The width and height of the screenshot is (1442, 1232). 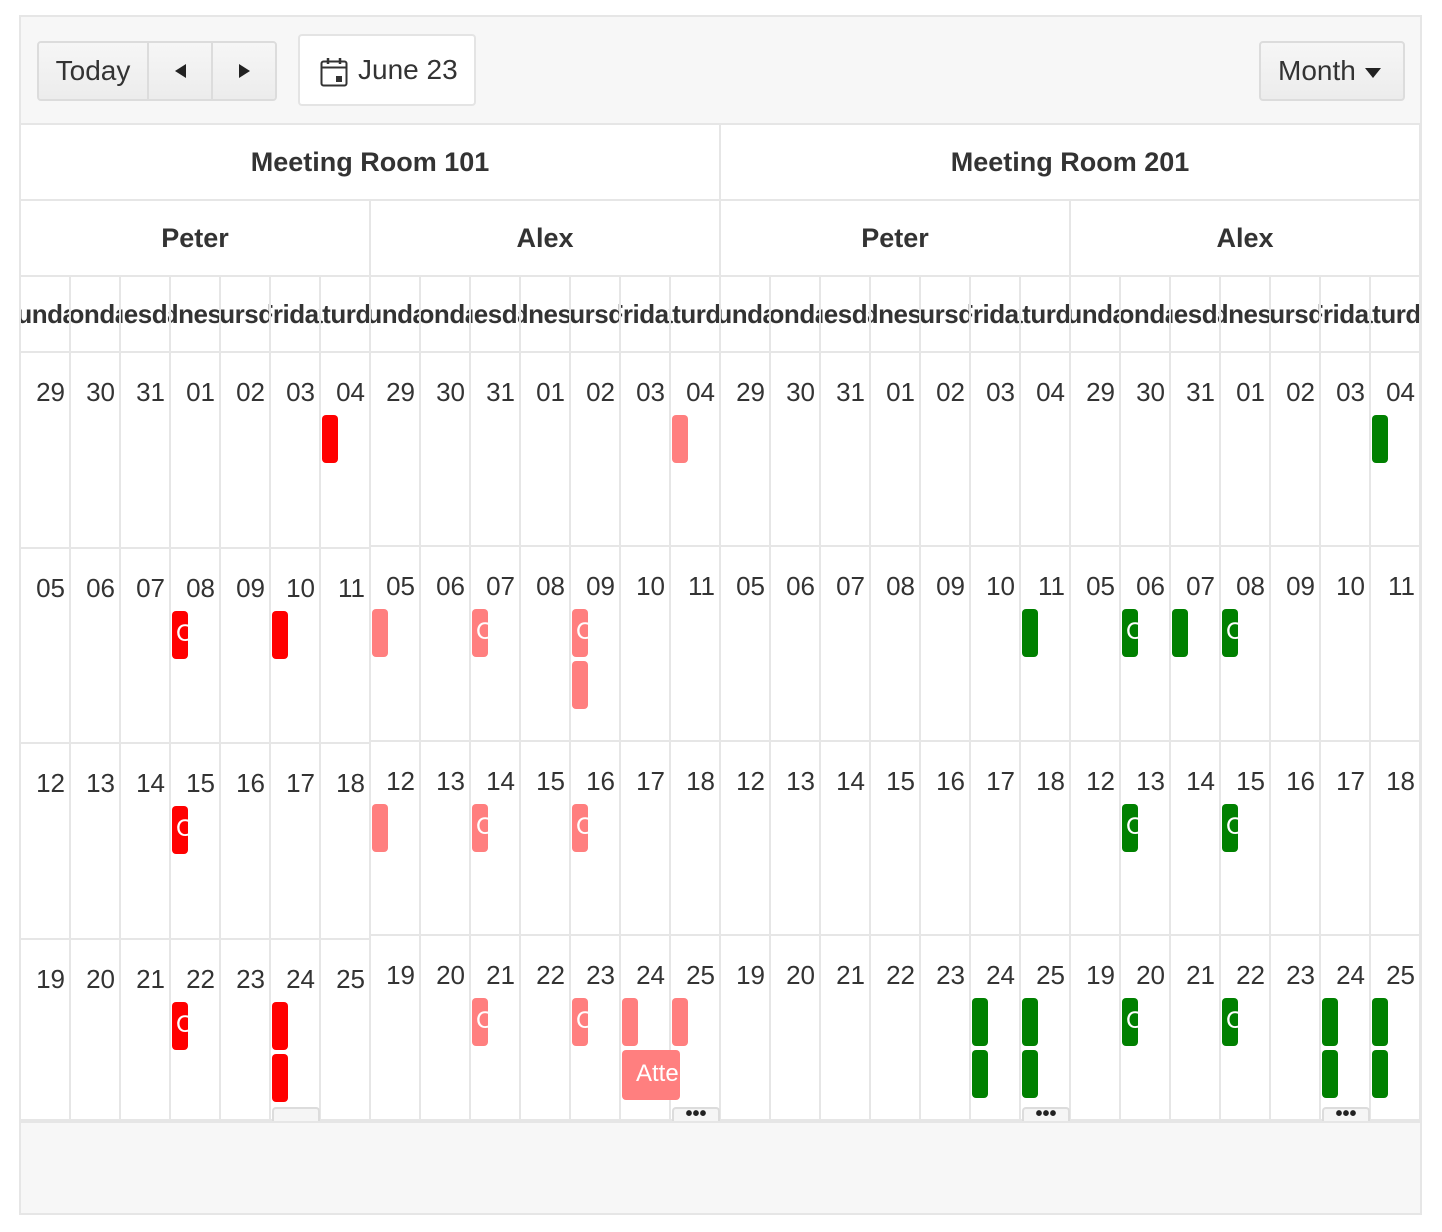 What do you see at coordinates (1332, 71) in the screenshot?
I see `view-select-button: Month` at bounding box center [1332, 71].